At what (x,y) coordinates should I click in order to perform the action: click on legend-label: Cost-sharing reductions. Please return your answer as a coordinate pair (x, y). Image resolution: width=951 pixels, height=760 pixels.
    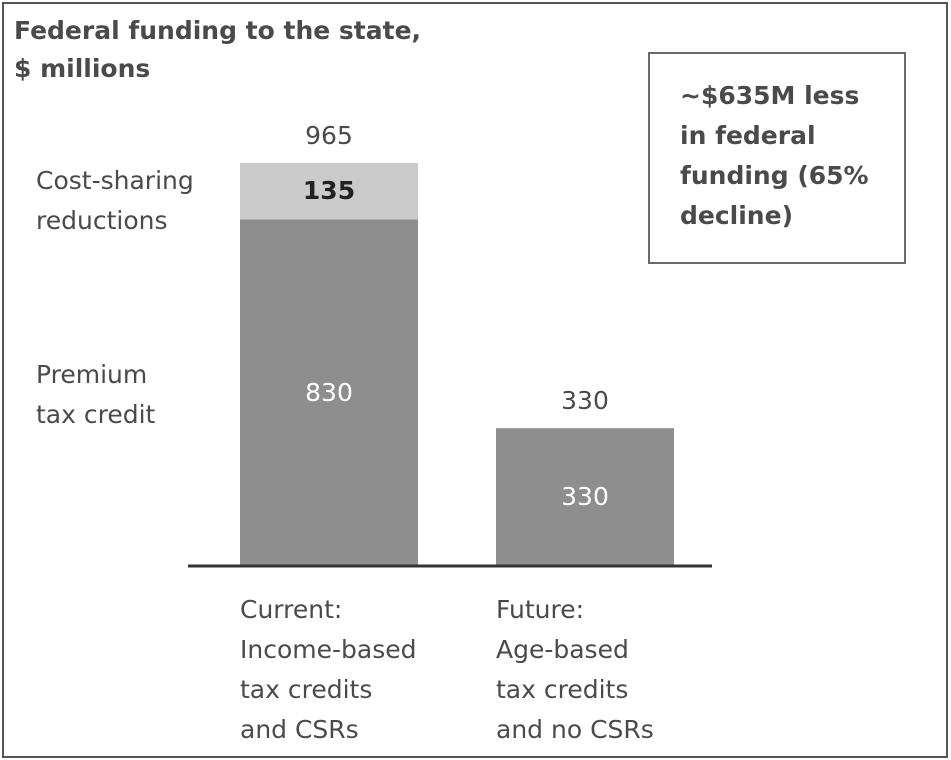
    Looking at the image, I should click on (115, 200).